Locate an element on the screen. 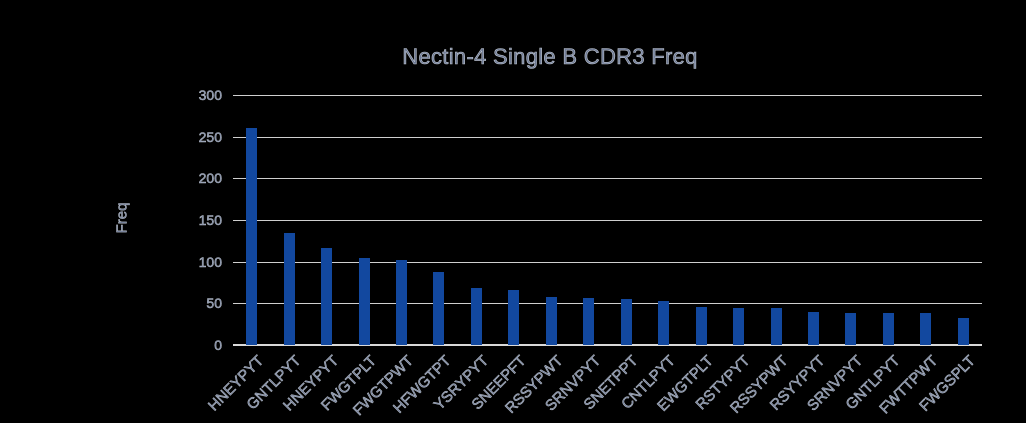  y-tick-label: 0 is located at coordinates (218, 345).